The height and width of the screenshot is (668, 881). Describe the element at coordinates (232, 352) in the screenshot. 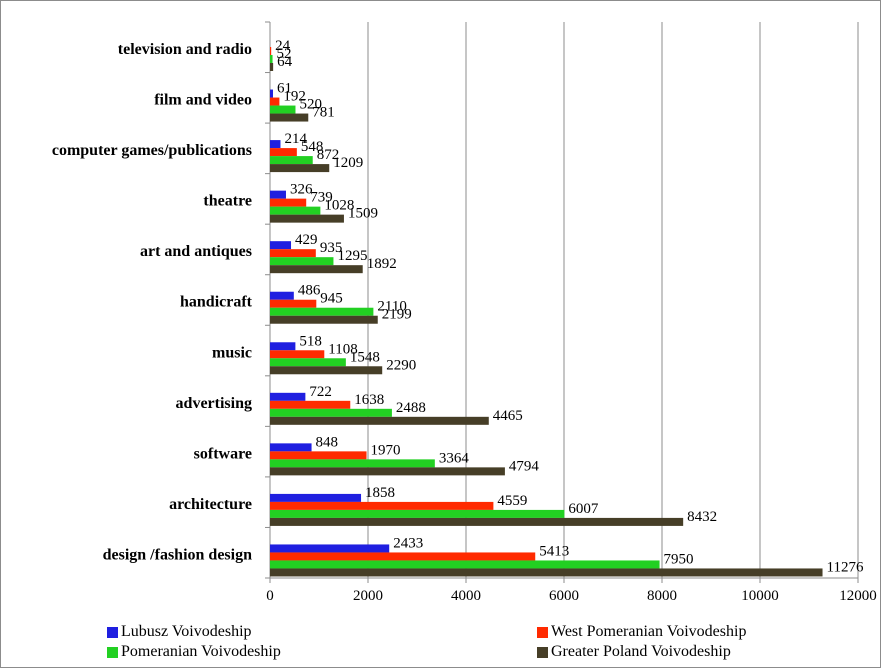

I see `category-label: music` at that location.